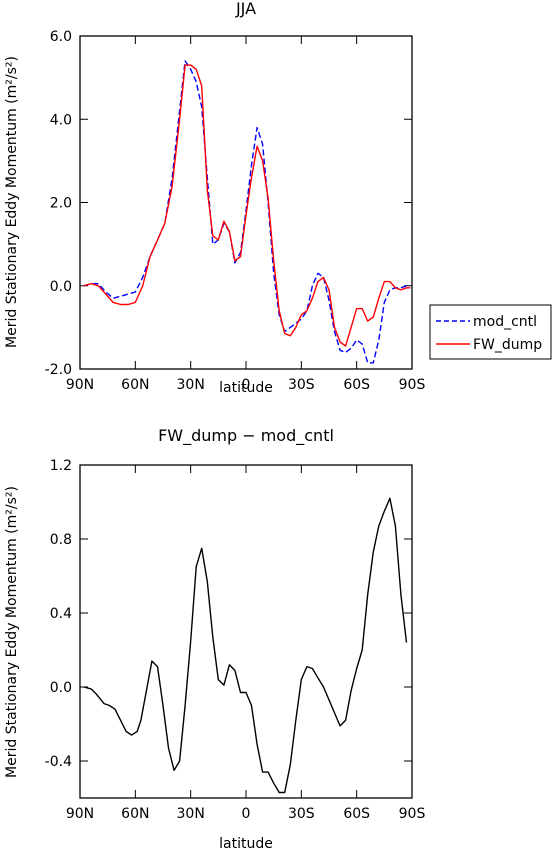 Image resolution: width=554 pixels, height=851 pixels. What do you see at coordinates (245, 9) in the screenshot?
I see `top-chart-title: JJA` at bounding box center [245, 9].